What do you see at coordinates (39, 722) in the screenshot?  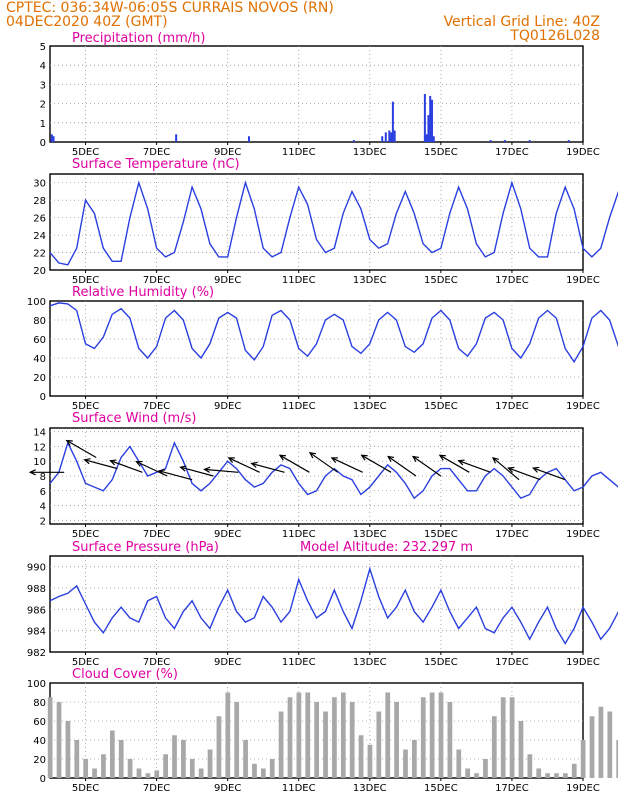 I see `y-tick-label: 60` at bounding box center [39, 722].